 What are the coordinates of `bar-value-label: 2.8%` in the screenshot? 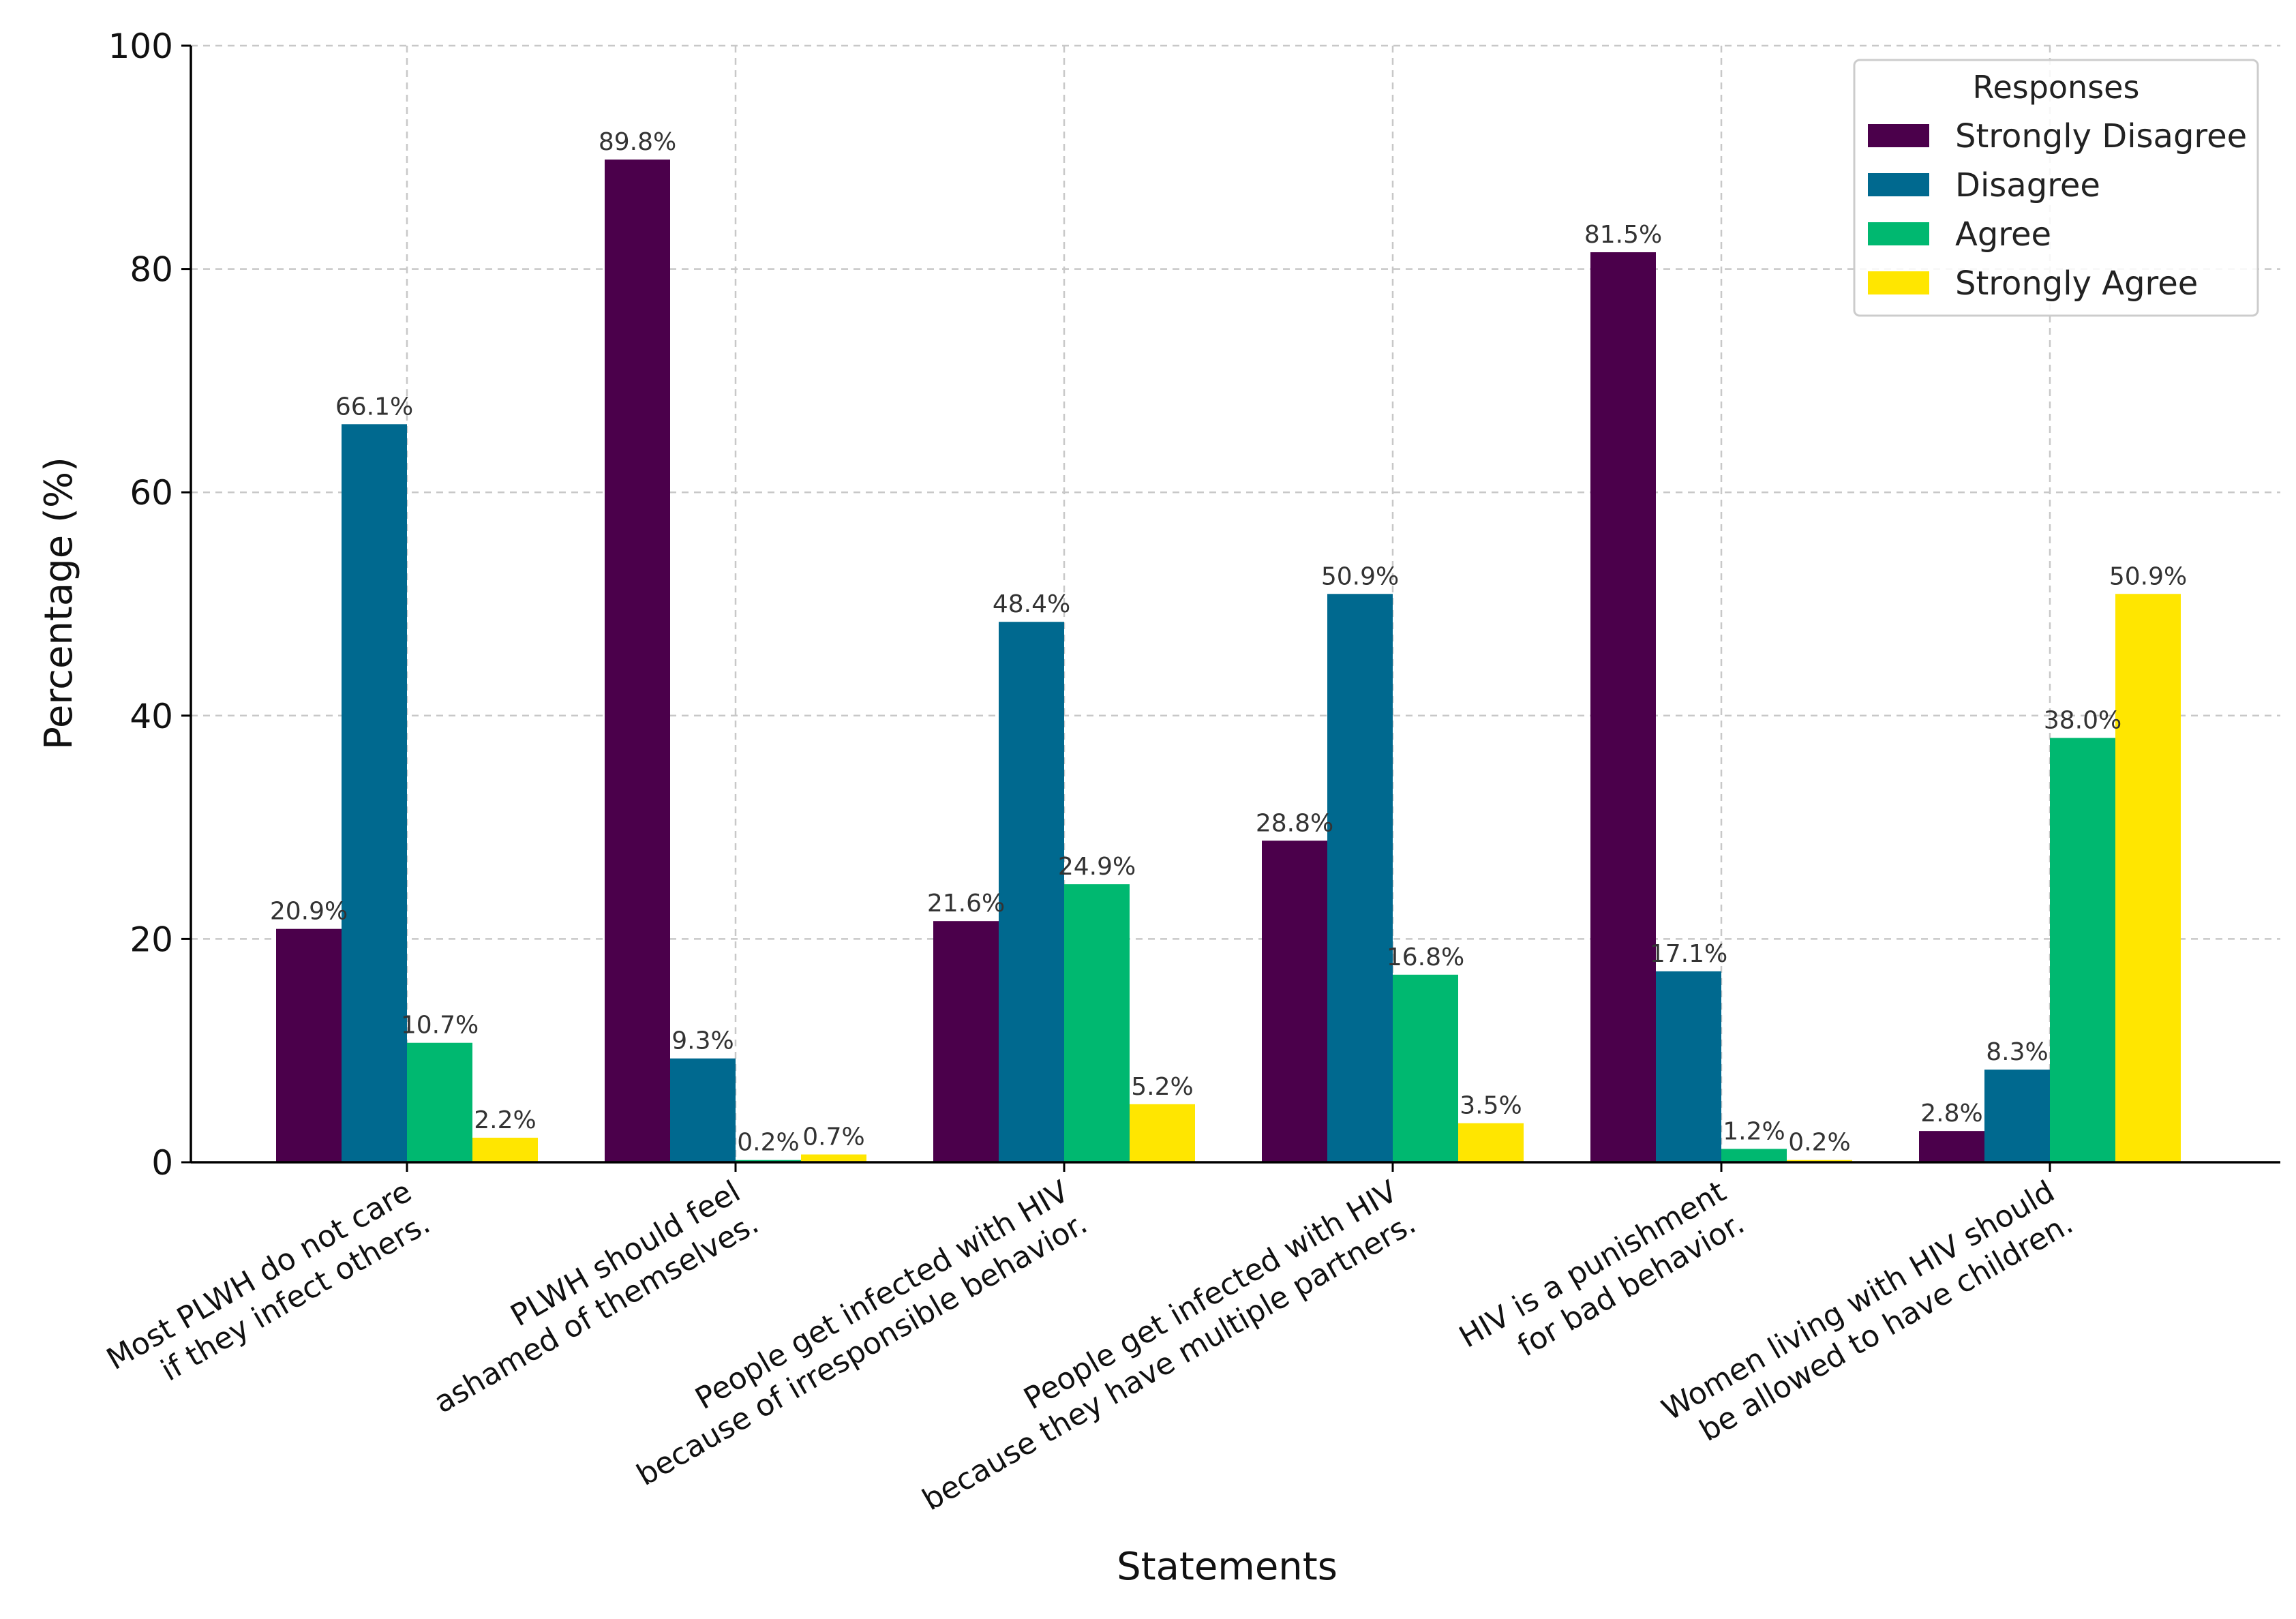 It's located at (1951, 1114).